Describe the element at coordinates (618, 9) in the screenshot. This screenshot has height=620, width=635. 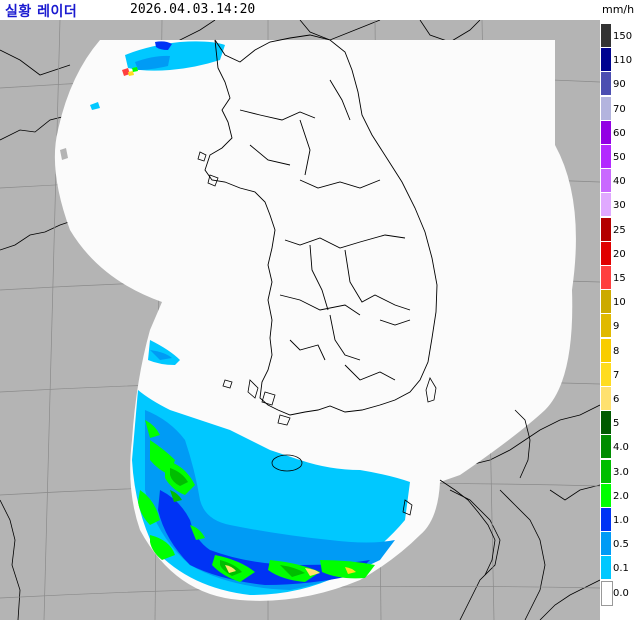
I see `legend-unit-label: mm/h` at that location.